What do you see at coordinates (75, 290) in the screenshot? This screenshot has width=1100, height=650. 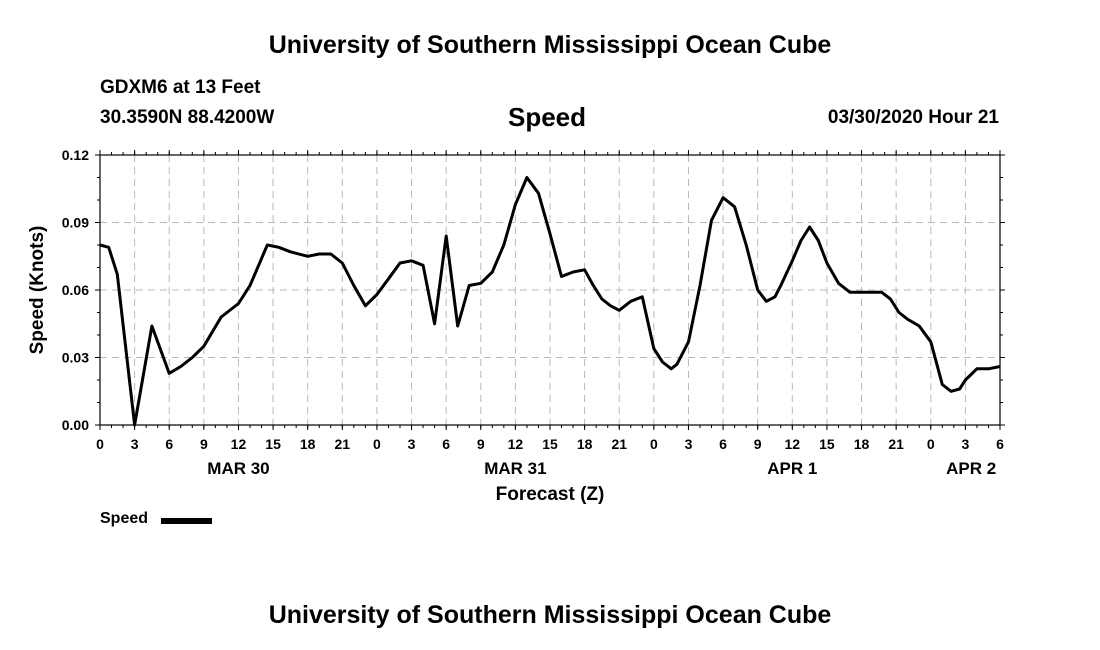 I see `y-tick-label: 0.06` at bounding box center [75, 290].